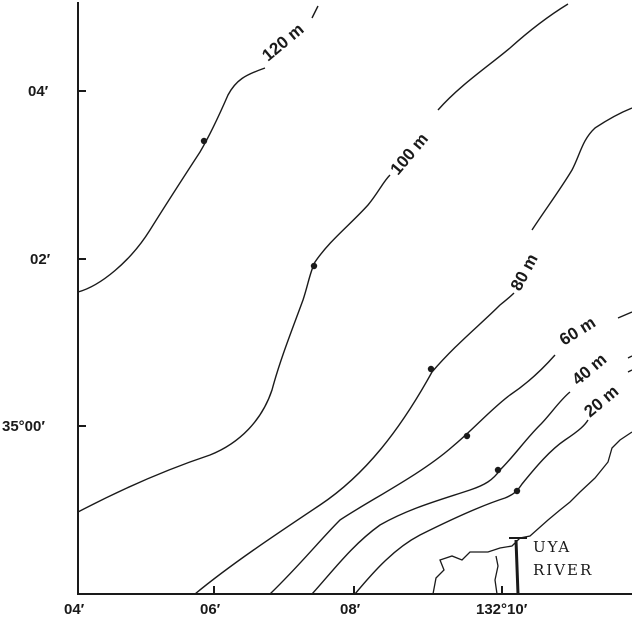 Image resolution: width=632 pixels, height=620 pixels. Describe the element at coordinates (517, 567) in the screenshot. I see `uya-river` at that location.